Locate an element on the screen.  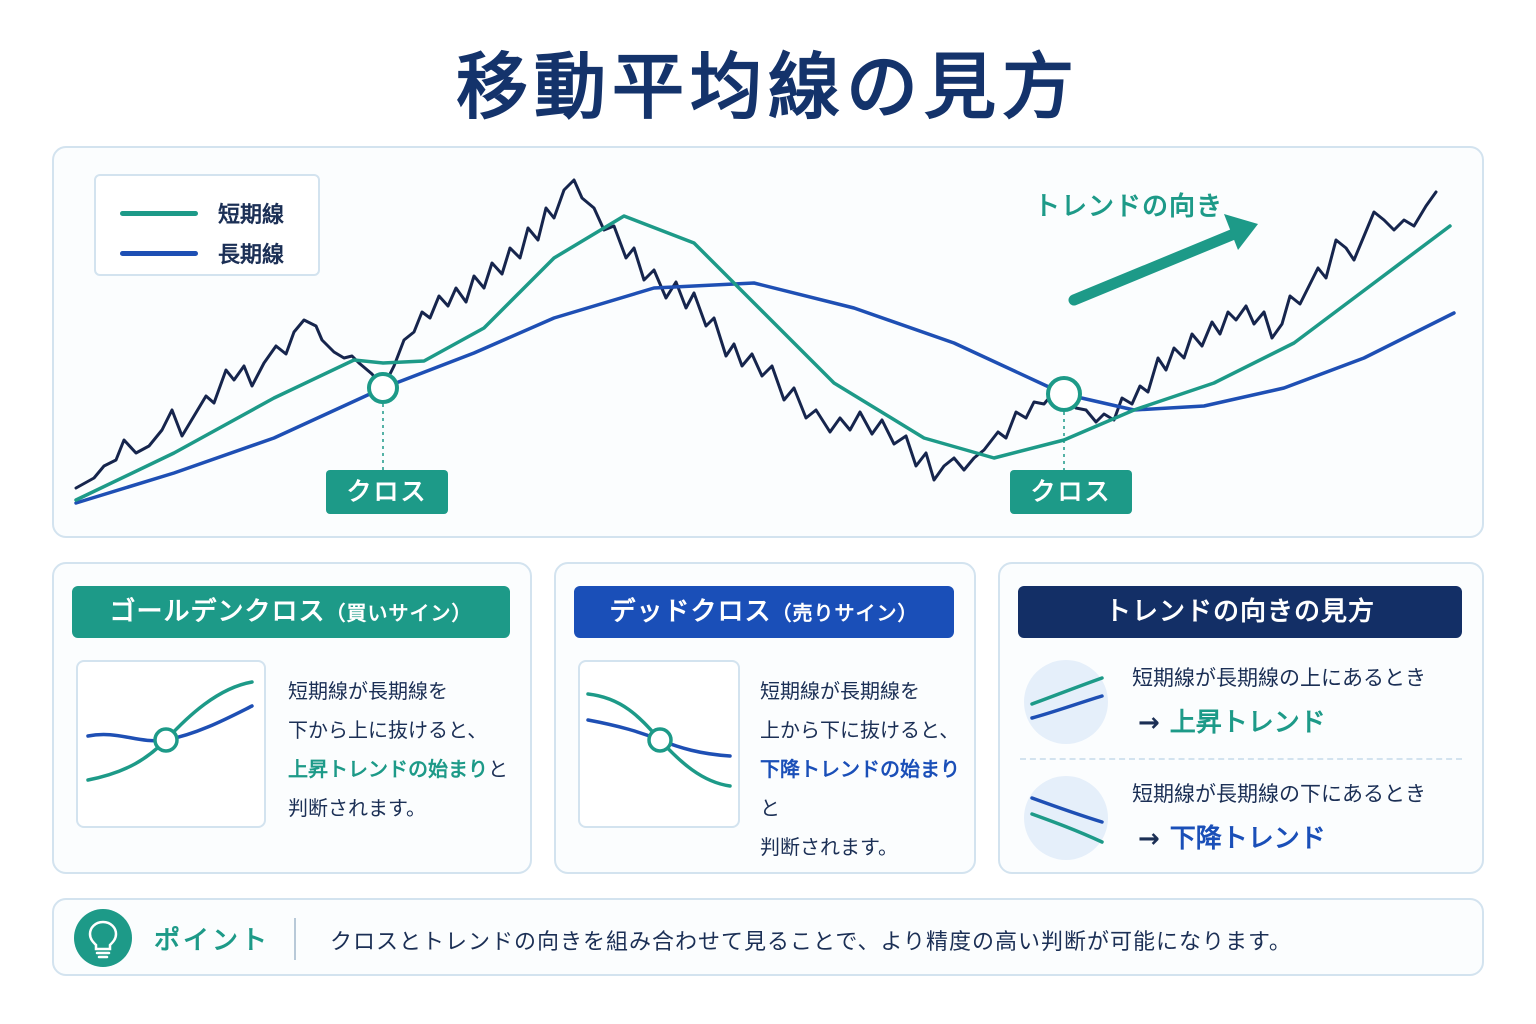
trend-down-label: 下降トレンド is located at coordinates (1247, 839).